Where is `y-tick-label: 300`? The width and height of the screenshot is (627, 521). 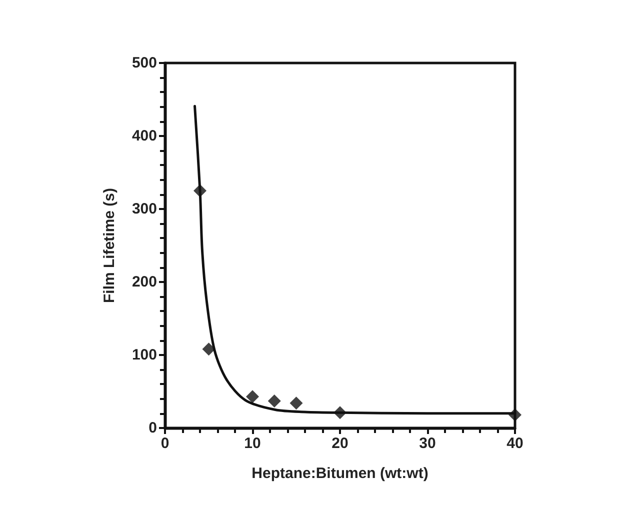 y-tick-label: 300 is located at coordinates (144, 209).